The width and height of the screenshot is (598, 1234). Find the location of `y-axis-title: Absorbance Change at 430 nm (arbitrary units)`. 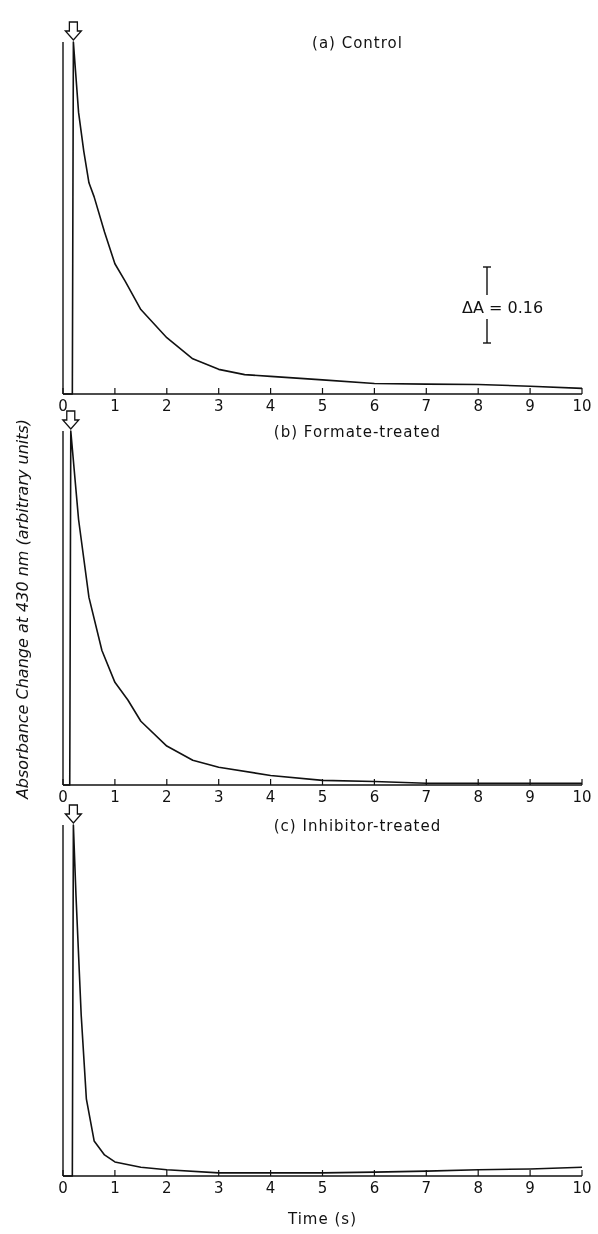

y-axis-title: Absorbance Change at 430 nm (arbitrary units) is located at coordinates (22, 609).